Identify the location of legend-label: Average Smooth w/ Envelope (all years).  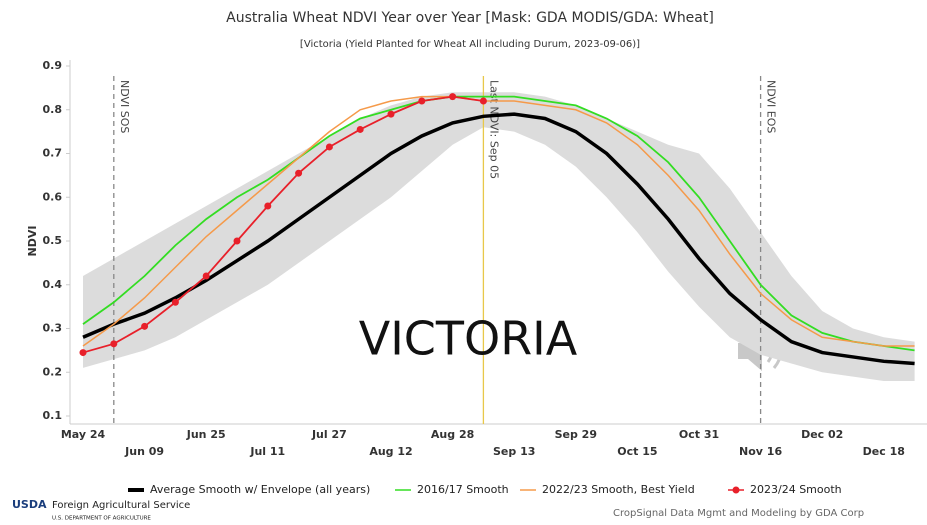
(260, 489).